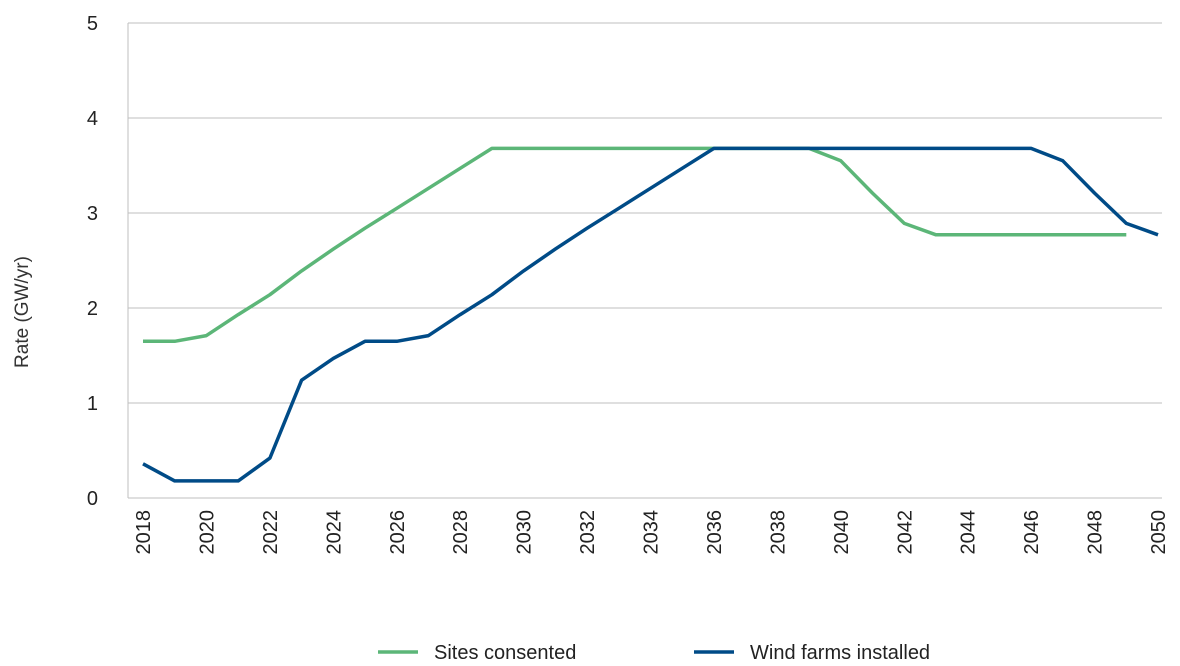 This screenshot has width=1180, height=666. I want to click on x-tick-2018: 2018, so click(144, 532).